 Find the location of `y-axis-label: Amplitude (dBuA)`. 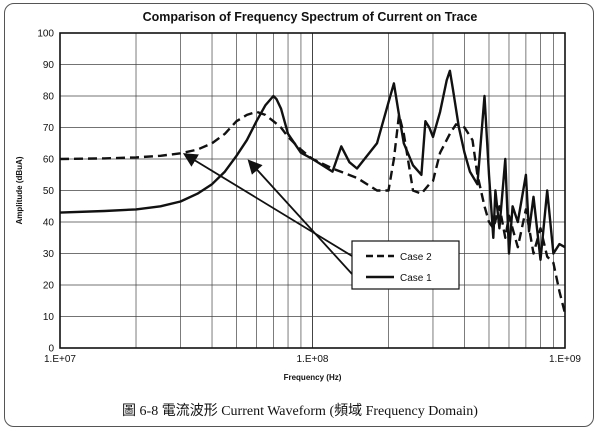

y-axis-label: Amplitude (dBuA) is located at coordinates (19, 190).